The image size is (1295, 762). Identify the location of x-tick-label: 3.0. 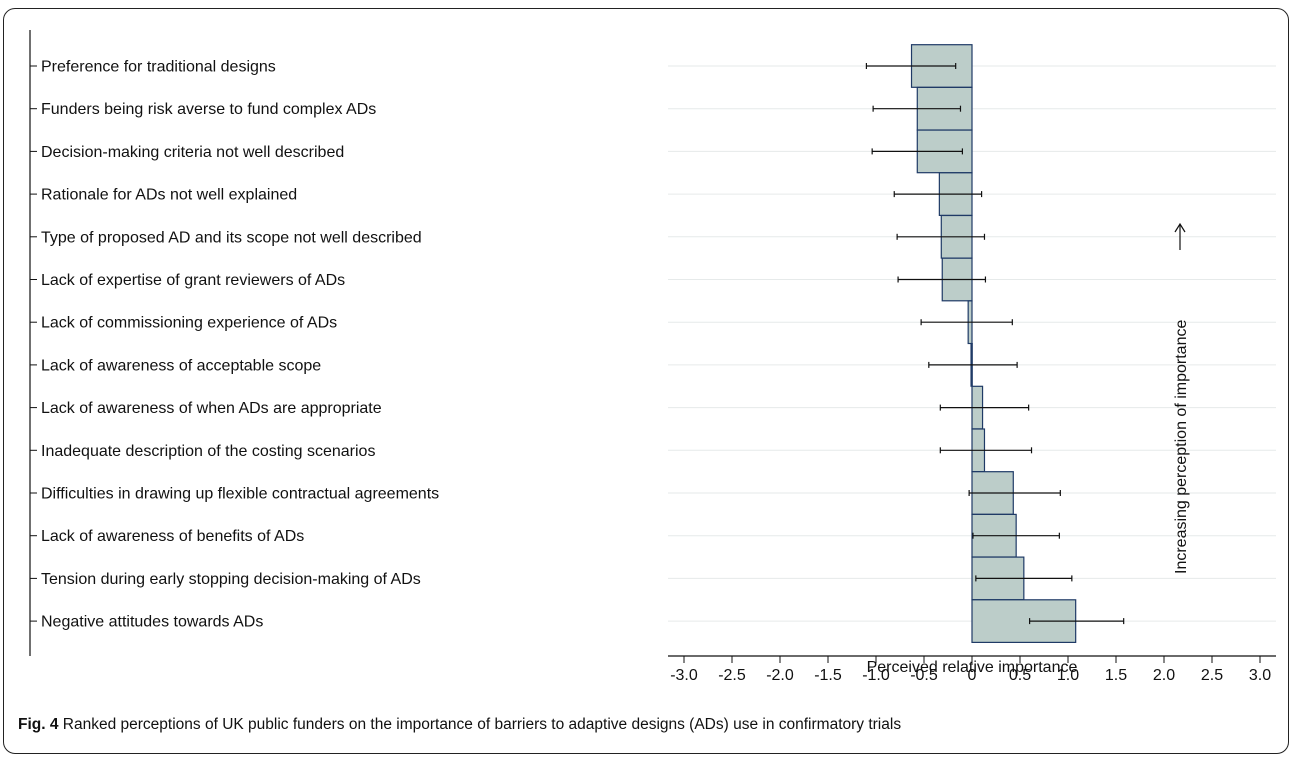
(1260, 675).